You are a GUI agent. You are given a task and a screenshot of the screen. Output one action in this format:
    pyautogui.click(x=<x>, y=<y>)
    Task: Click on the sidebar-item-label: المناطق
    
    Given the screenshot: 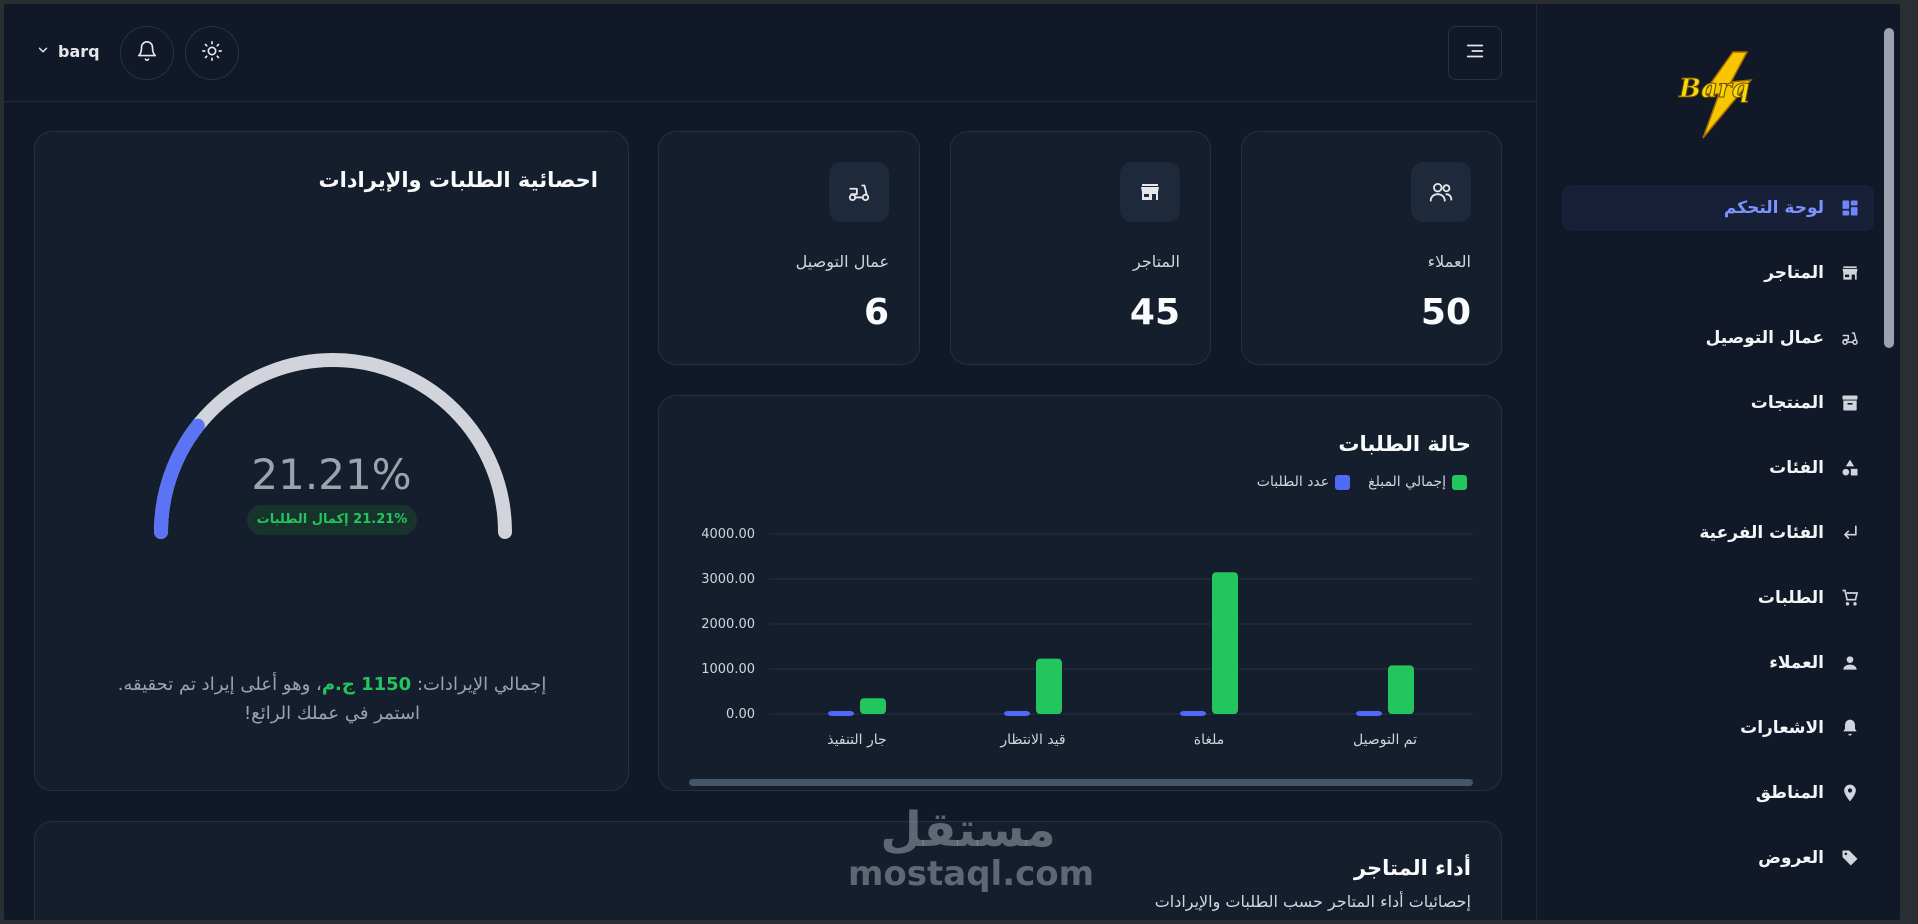 What is the action you would take?
    pyautogui.click(x=1789, y=793)
    